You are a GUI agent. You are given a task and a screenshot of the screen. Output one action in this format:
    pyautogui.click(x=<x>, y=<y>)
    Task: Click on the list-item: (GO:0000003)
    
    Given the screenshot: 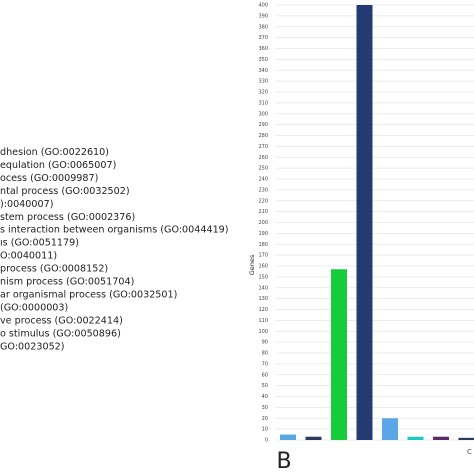 What is the action you would take?
    pyautogui.click(x=34, y=307)
    